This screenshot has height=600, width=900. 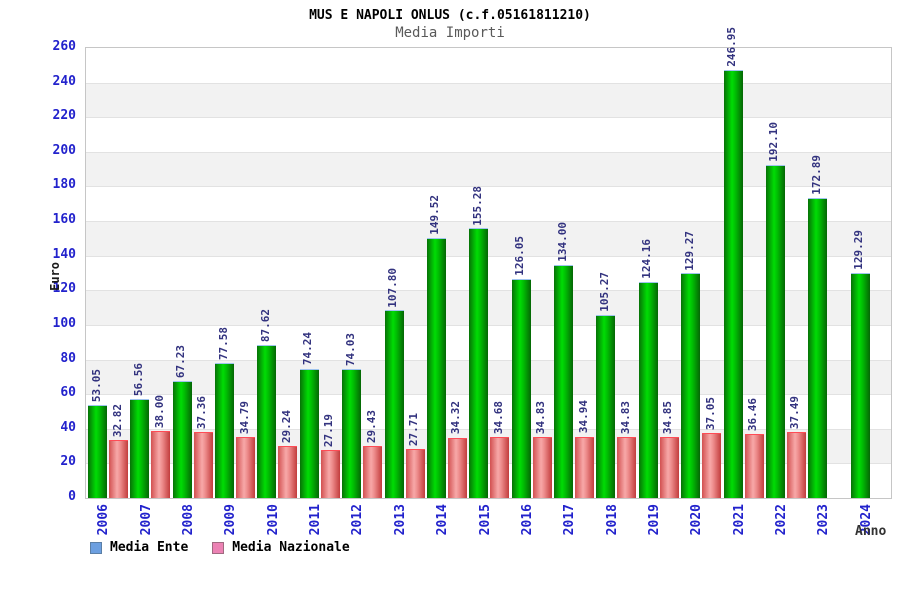 I want to click on bar-value-label: 29.24, so click(x=286, y=427).